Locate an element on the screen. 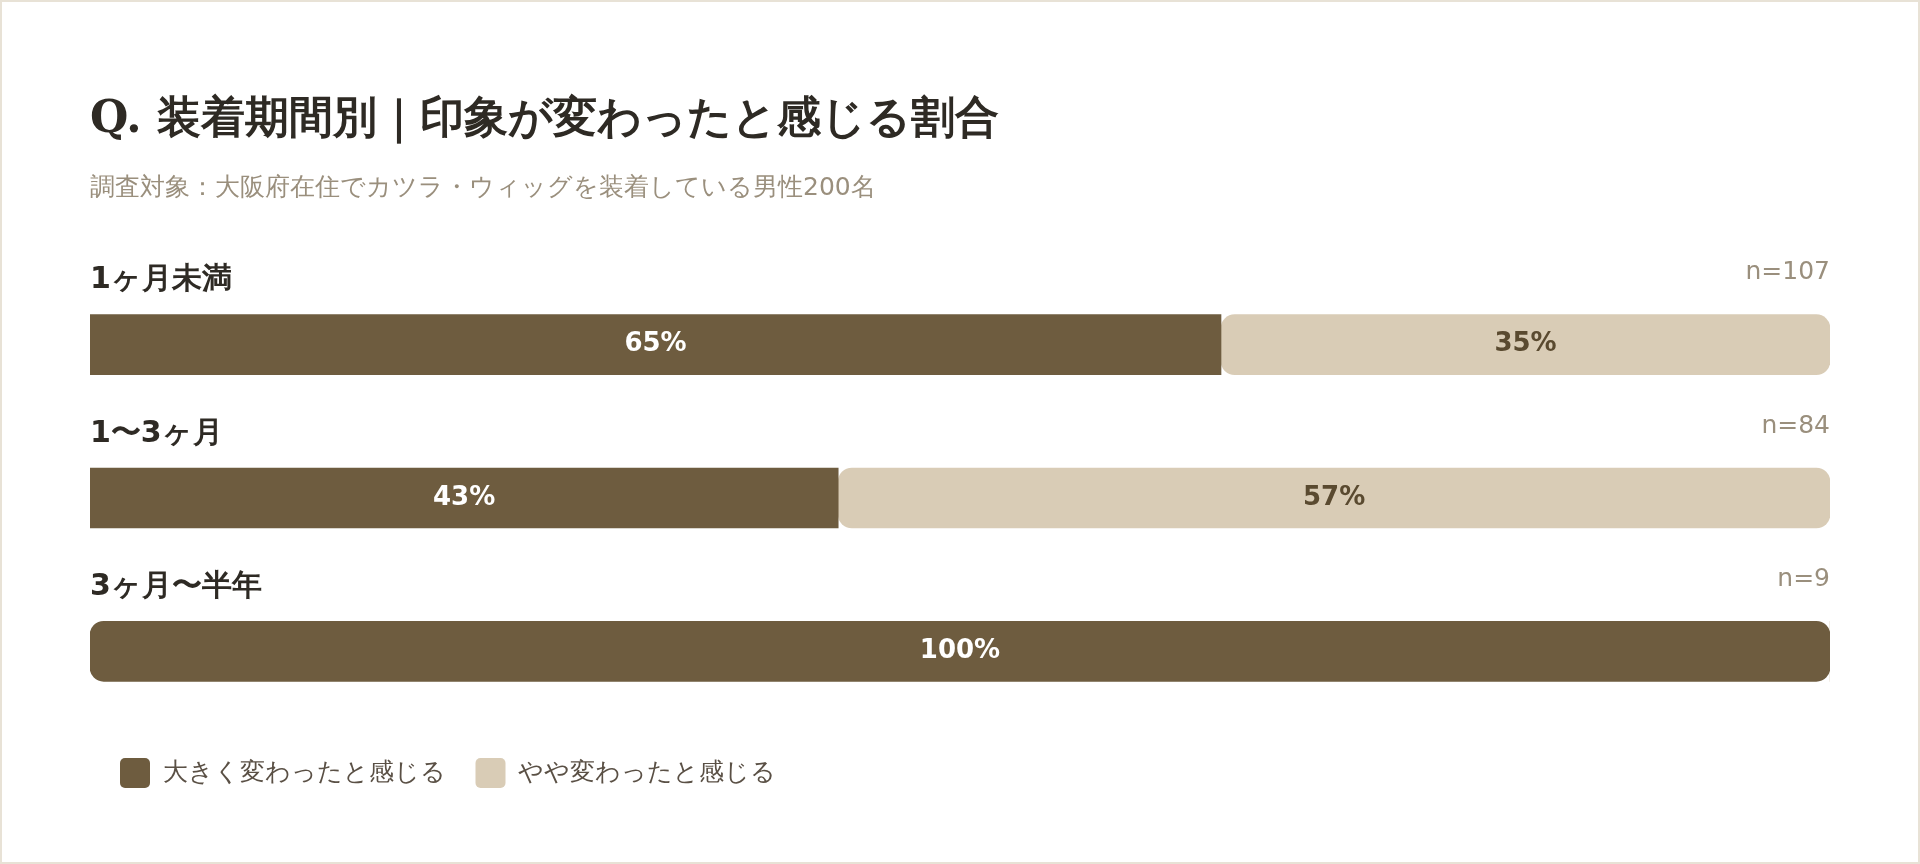 Image resolution: width=1920 pixels, height=864 pixels. legend-label: 大きく変わったと感じる is located at coordinates (304, 771).